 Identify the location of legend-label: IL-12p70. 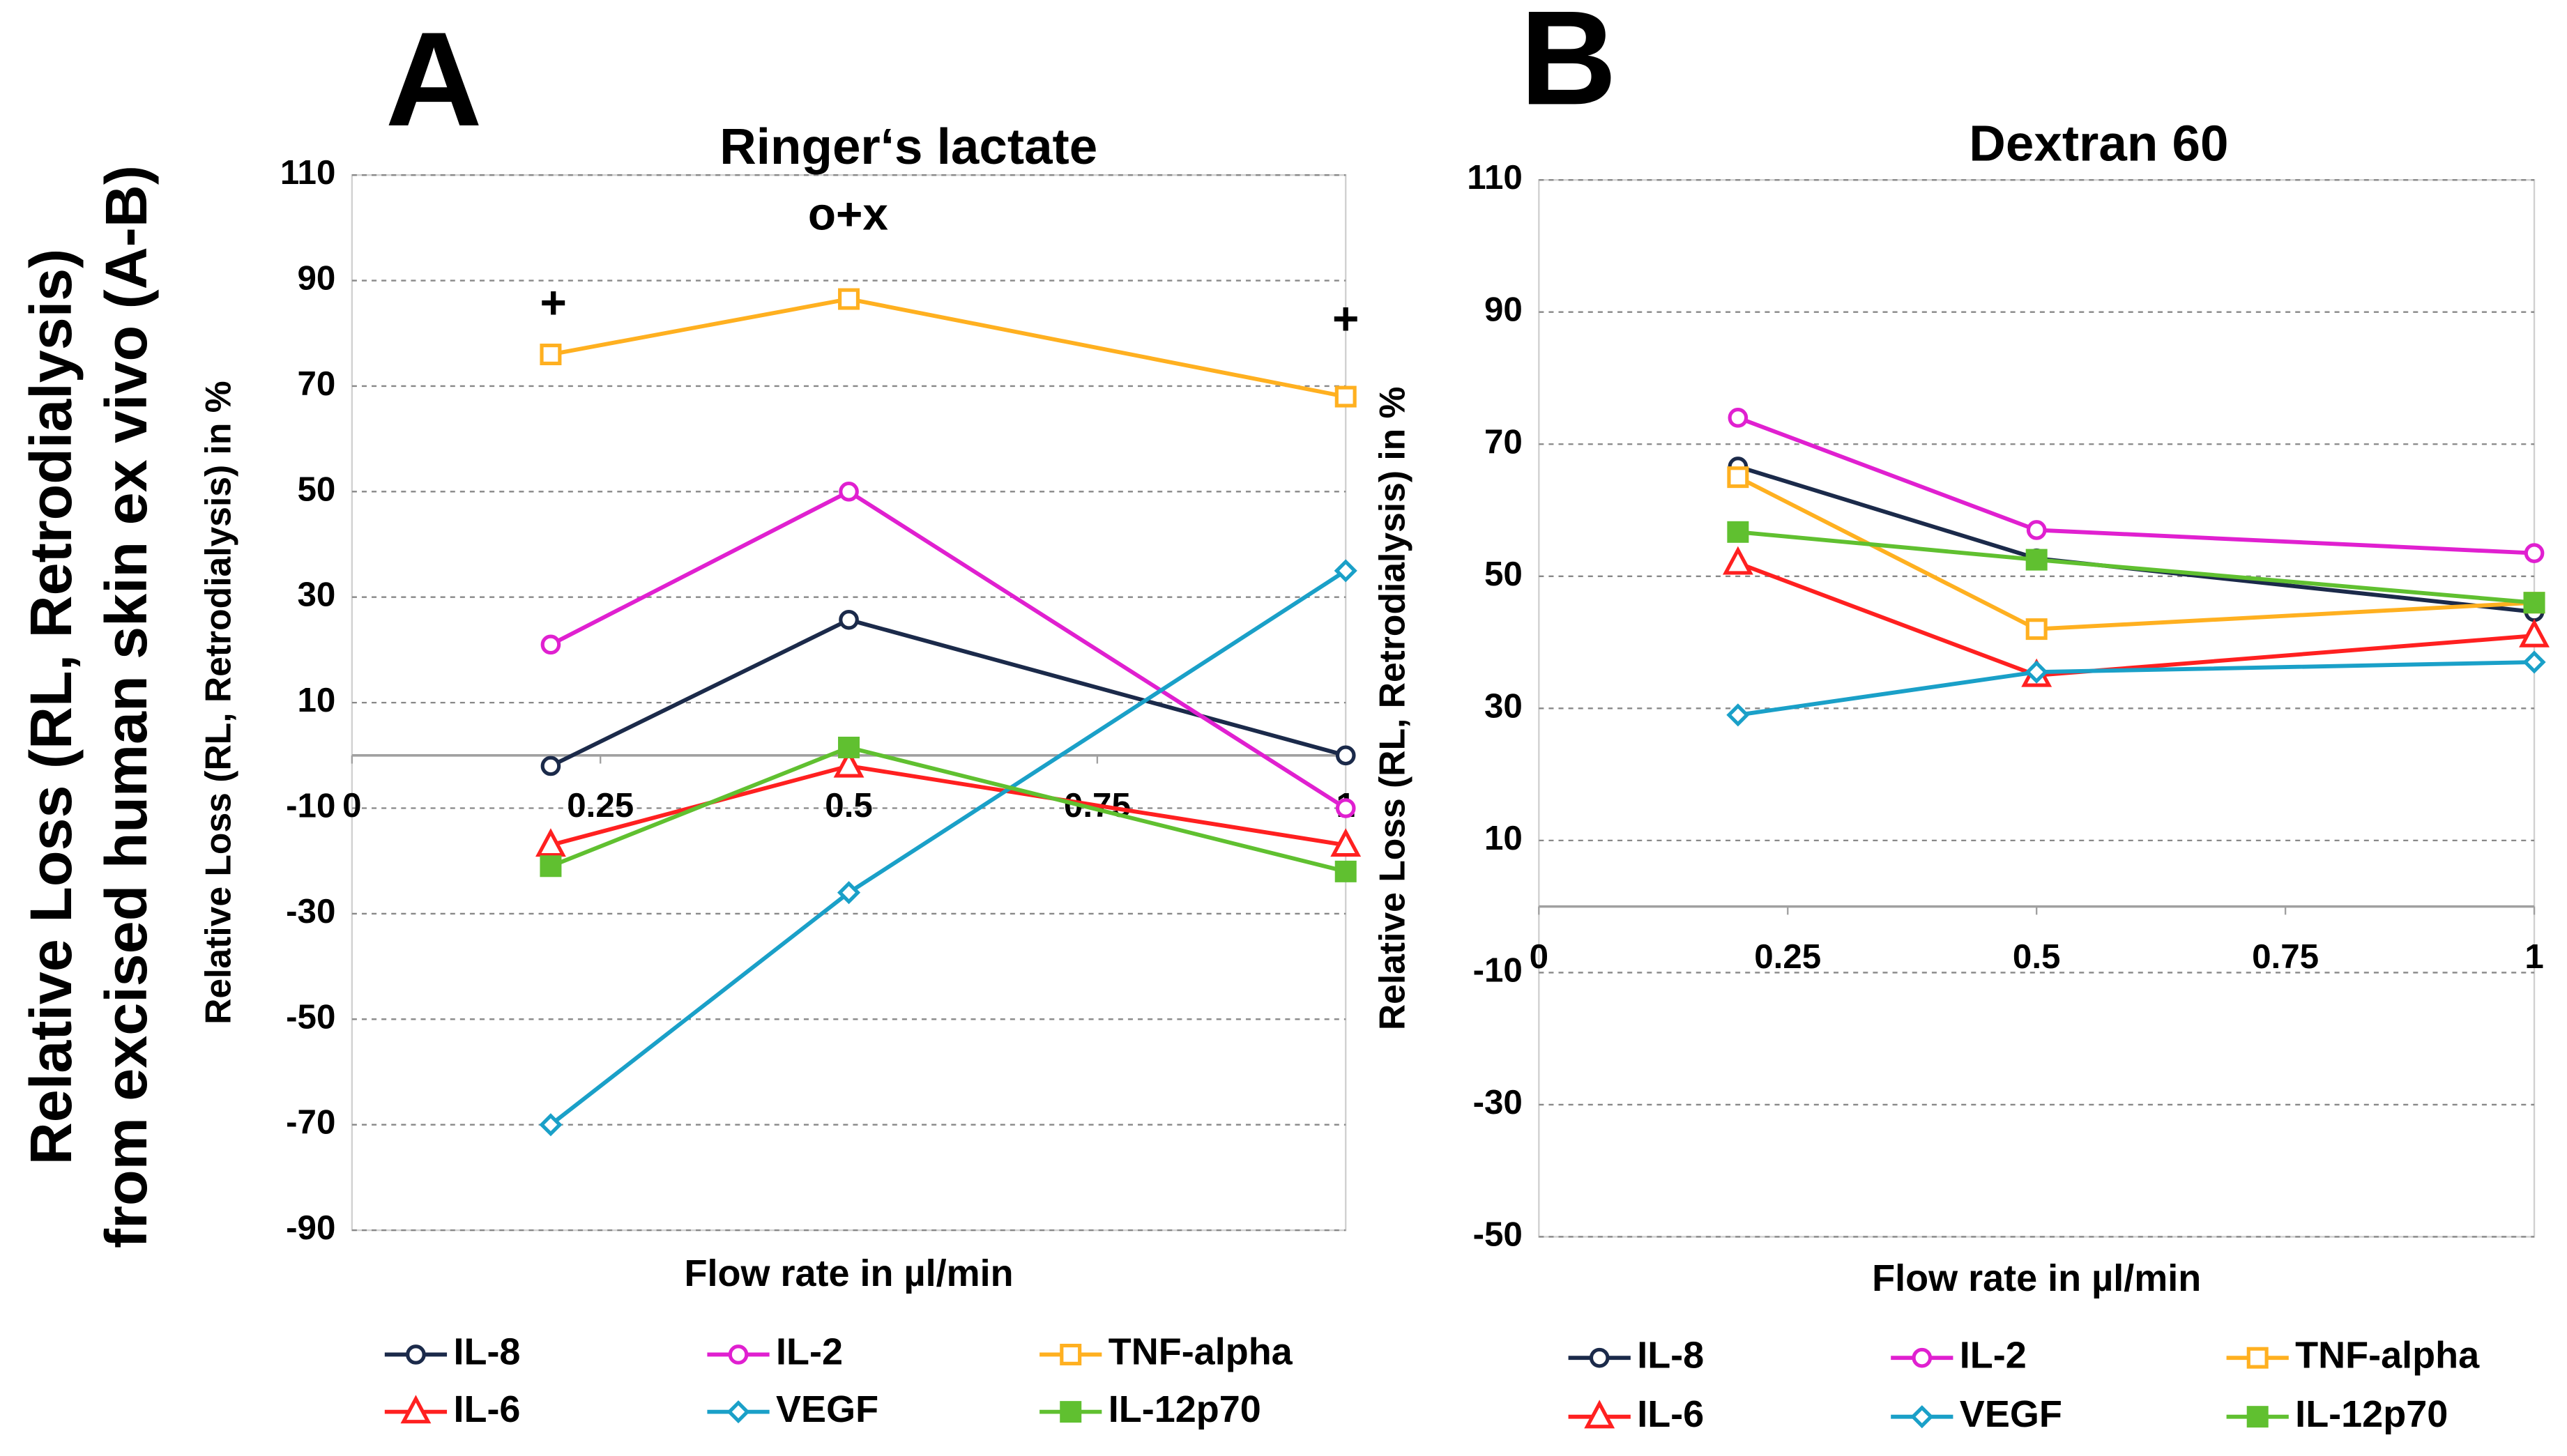
(2372, 1414).